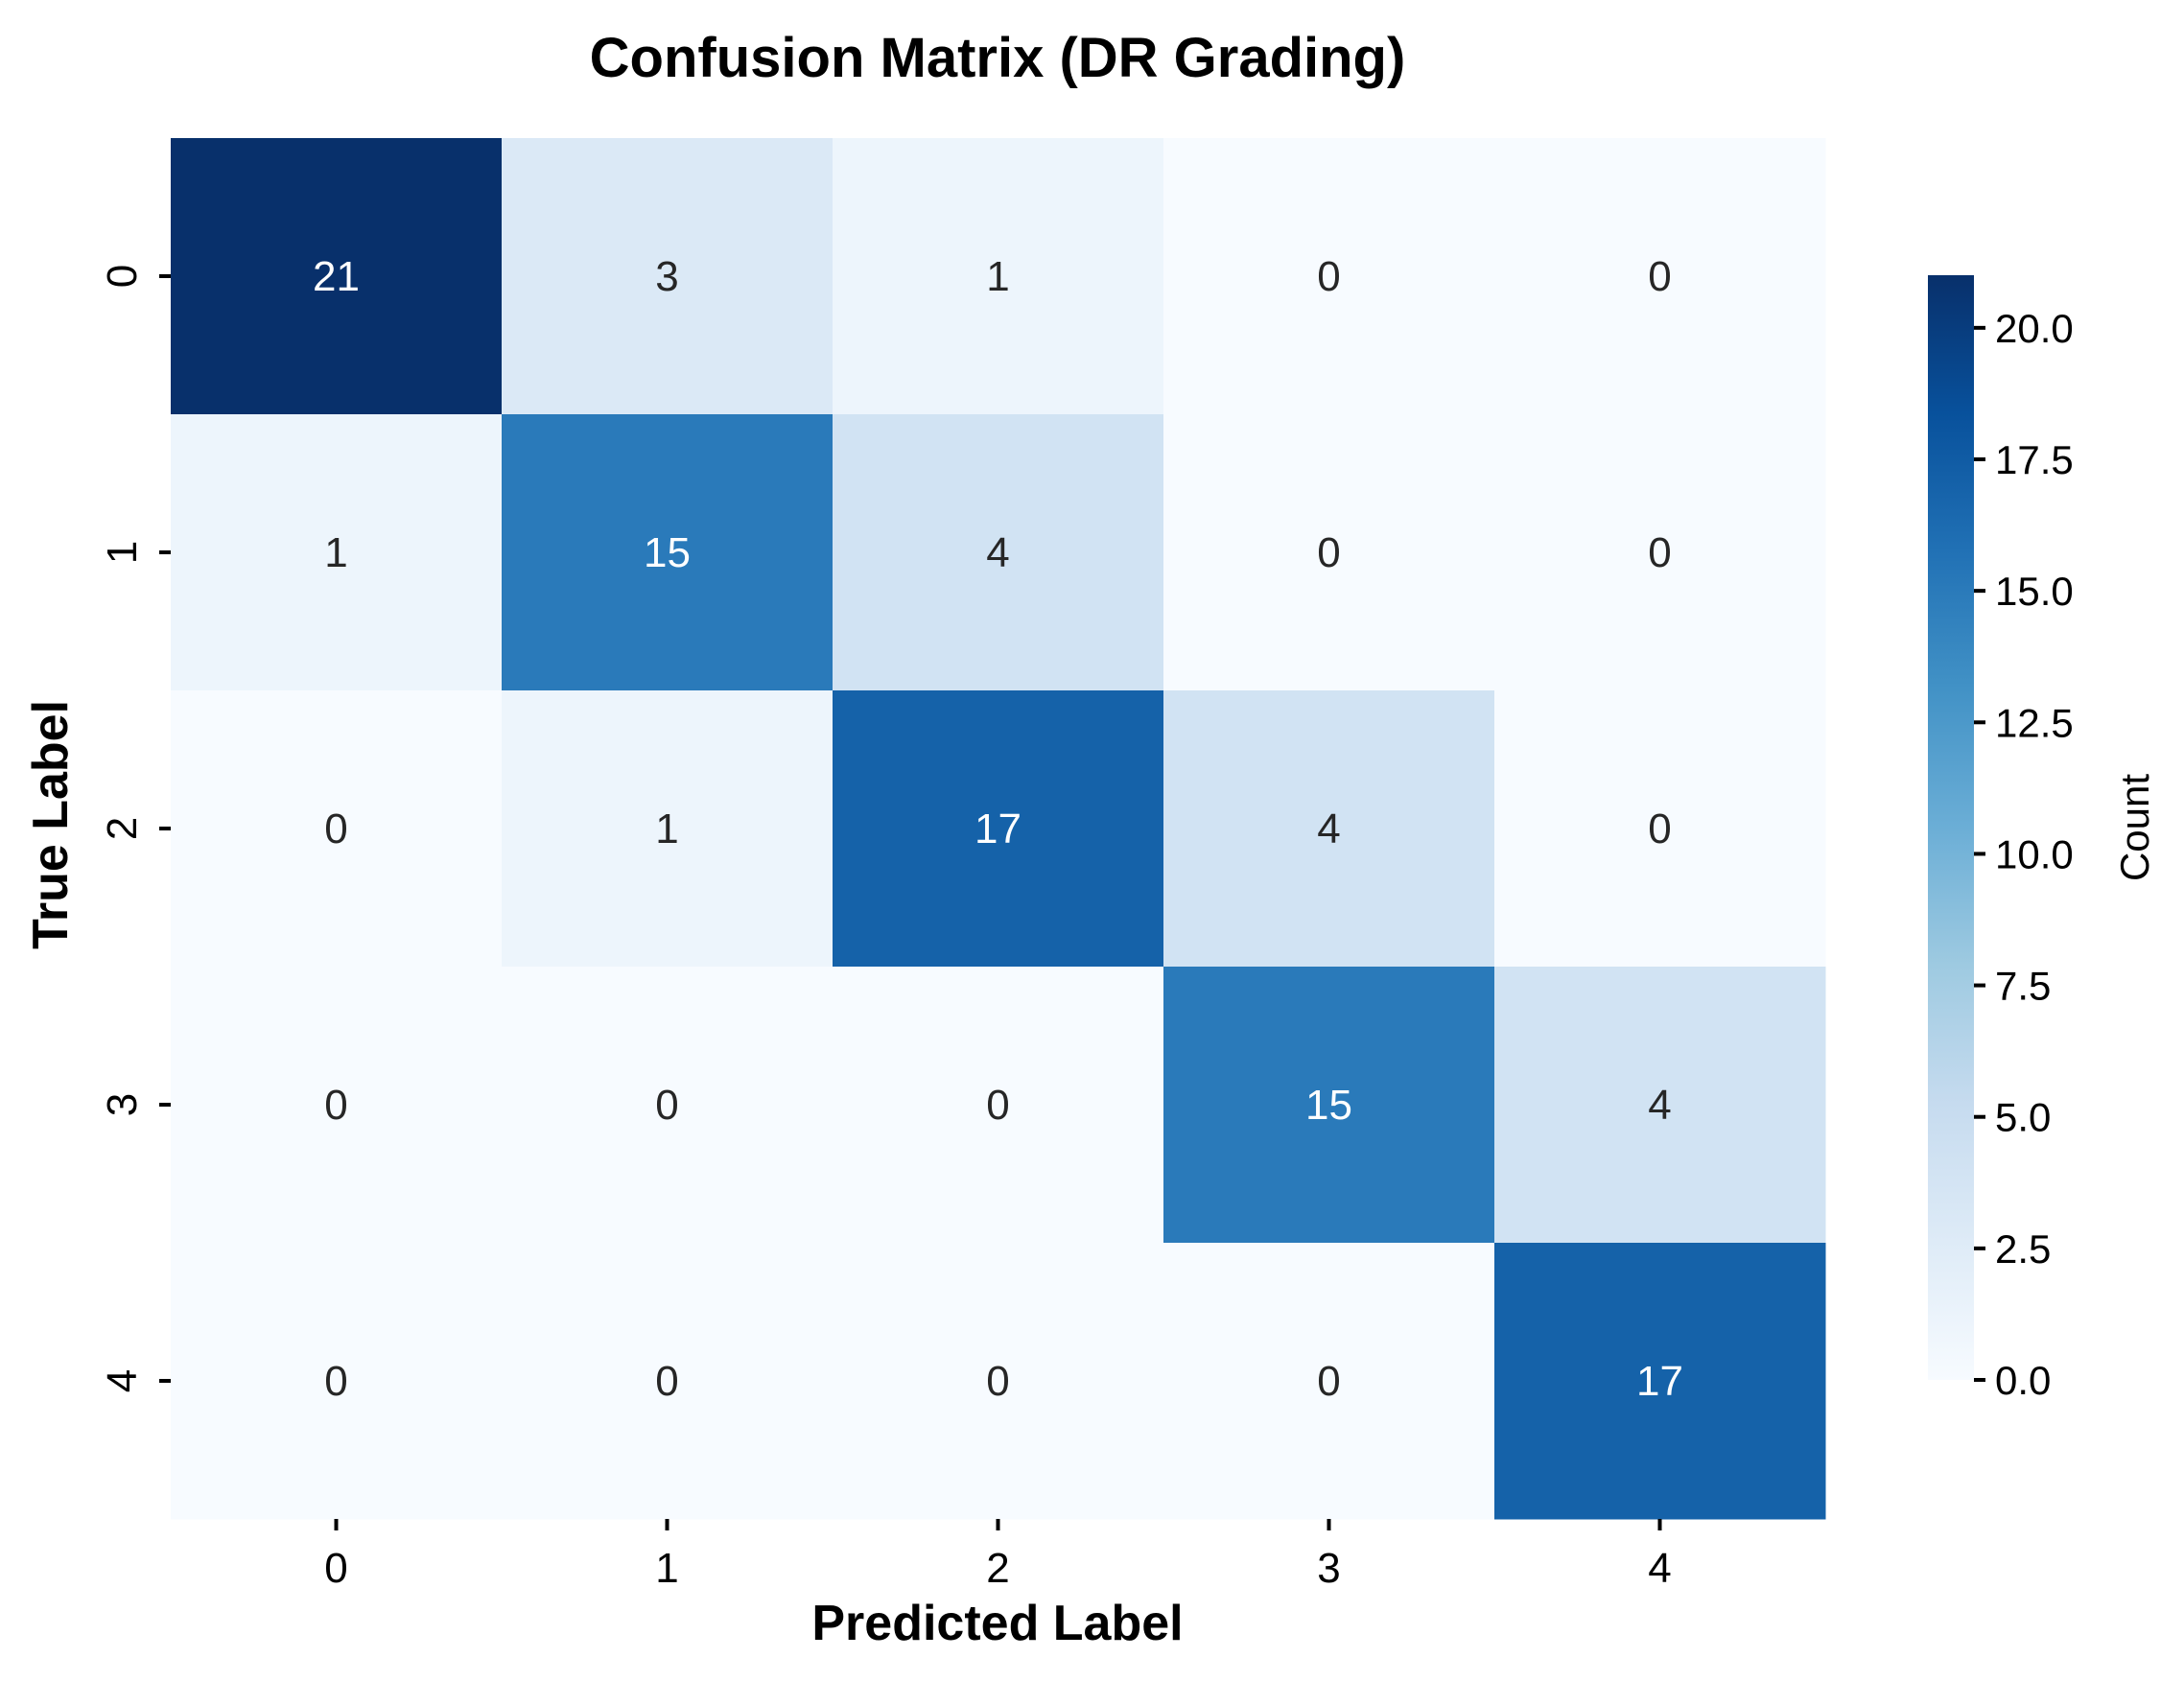 This screenshot has height=1681, width=2184. I want to click on colorbar-tick-label: 12.5, so click(2035, 722).